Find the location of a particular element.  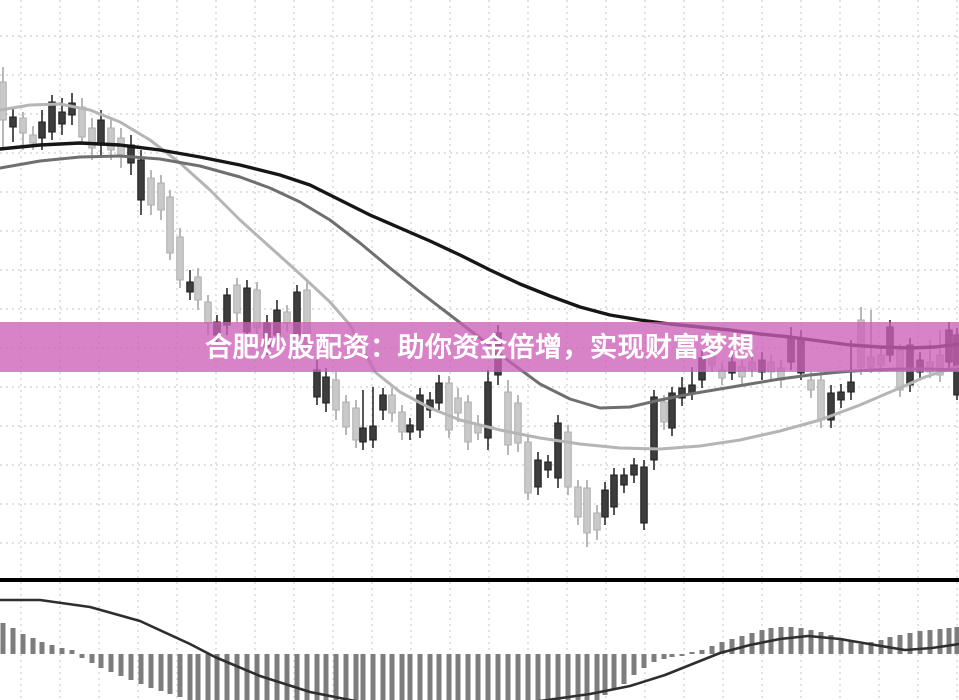

macd-indicator-panel is located at coordinates (479, 649).